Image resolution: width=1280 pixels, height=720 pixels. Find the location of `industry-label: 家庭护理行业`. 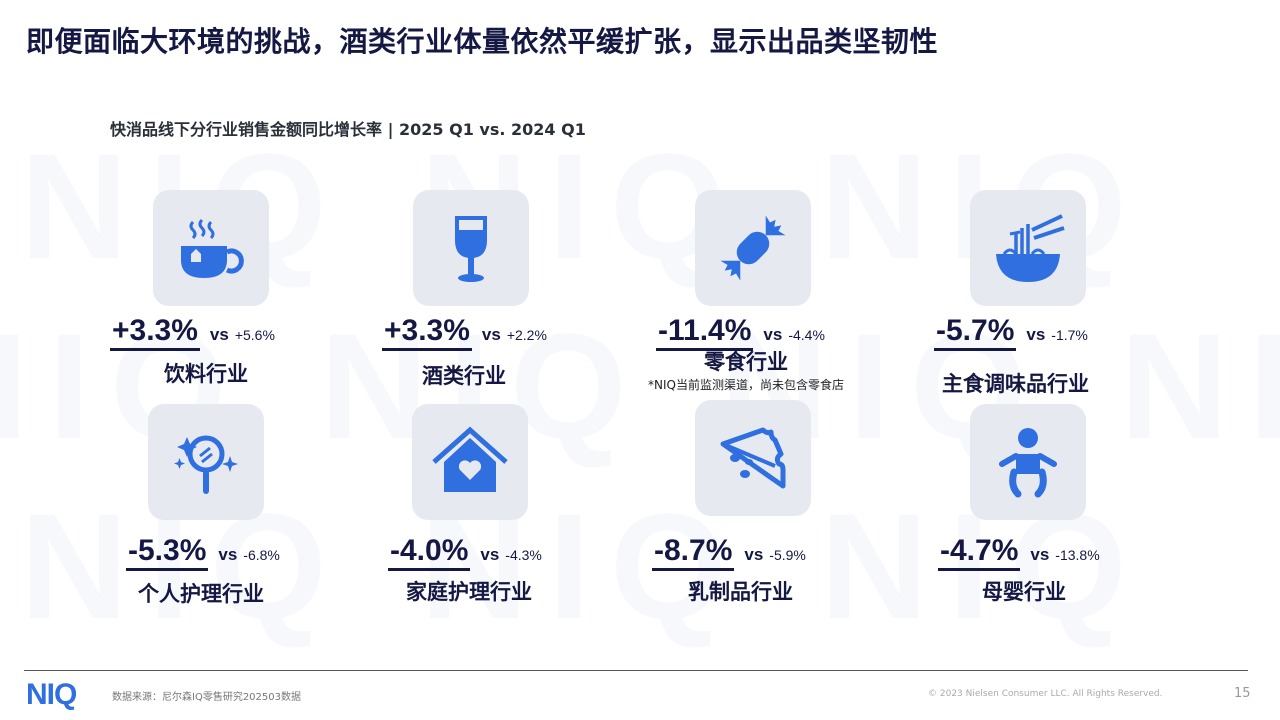

industry-label: 家庭护理行业 is located at coordinates (469, 592).